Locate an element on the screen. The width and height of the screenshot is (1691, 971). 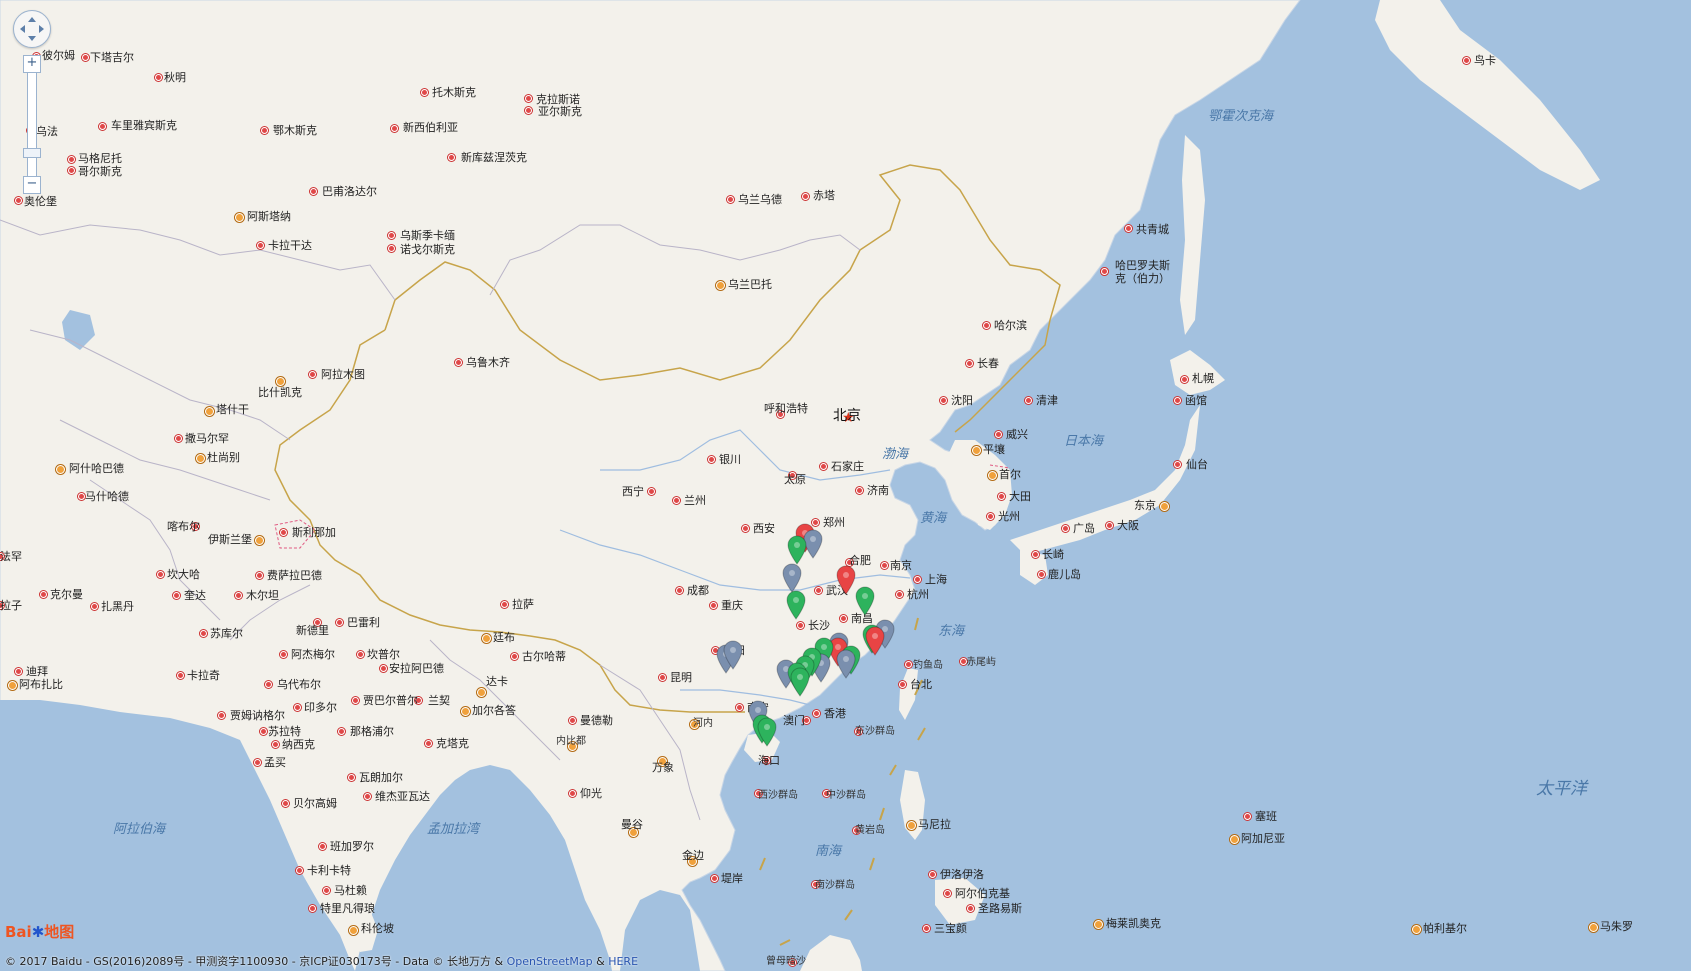
city-label: 鸟卡 is located at coordinates (1485, 60).